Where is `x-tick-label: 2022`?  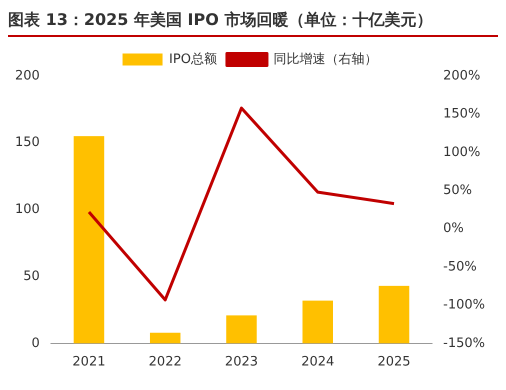 x-tick-label: 2022 is located at coordinates (165, 362).